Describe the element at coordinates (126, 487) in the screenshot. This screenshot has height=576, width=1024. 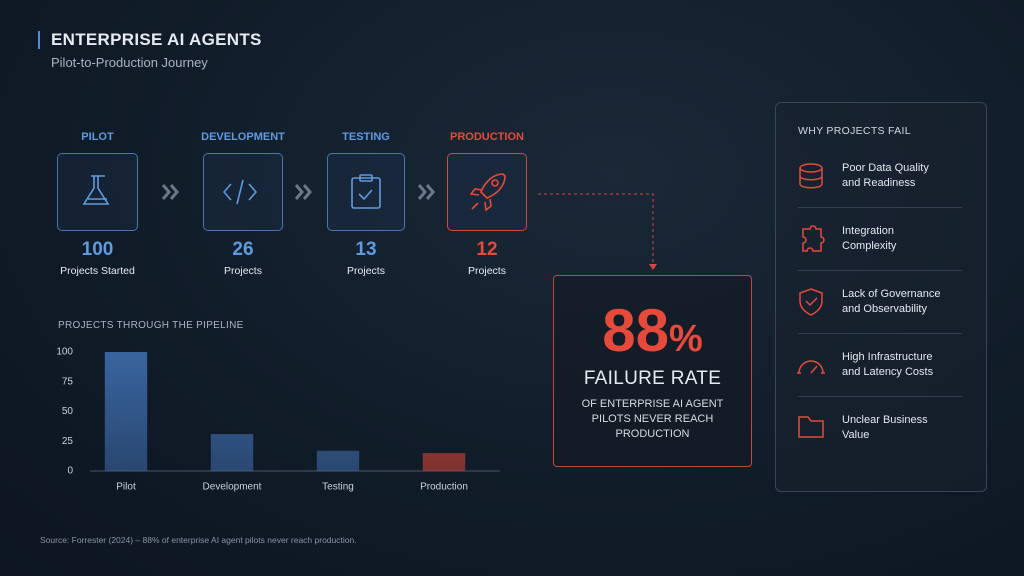
I see `x-tick-label: Pilot` at that location.